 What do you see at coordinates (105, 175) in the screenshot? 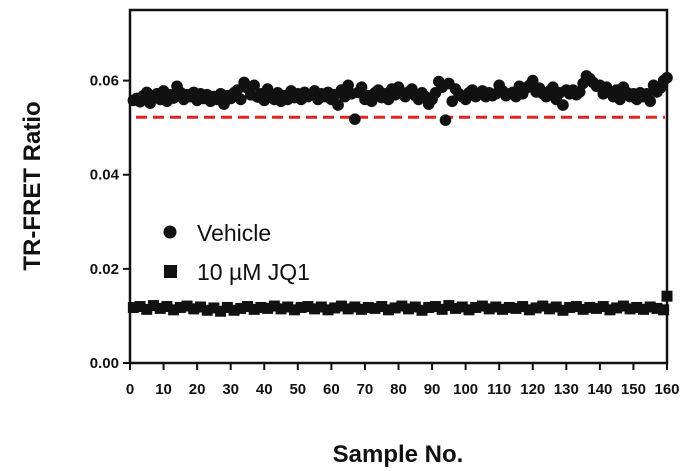
I see `y-tick-label: 0.04` at bounding box center [105, 175].